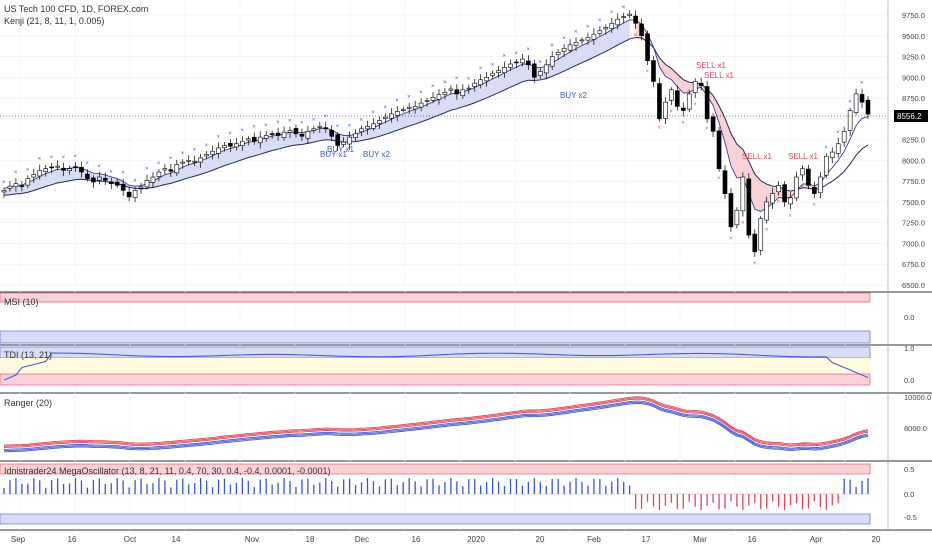 The width and height of the screenshot is (932, 550). Describe the element at coordinates (913, 160) in the screenshot. I see `axis-tick: 8000.0` at that location.